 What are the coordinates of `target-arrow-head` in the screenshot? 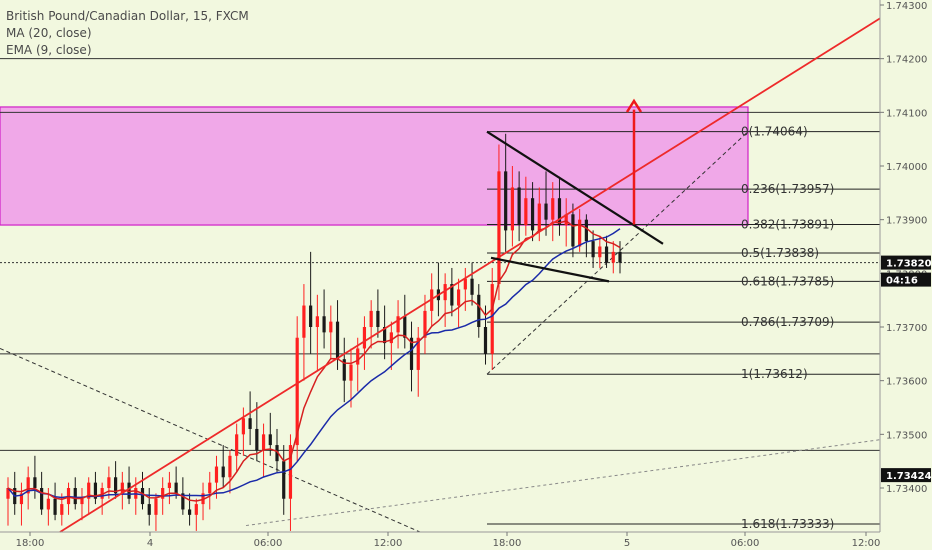 It's located at (634, 105).